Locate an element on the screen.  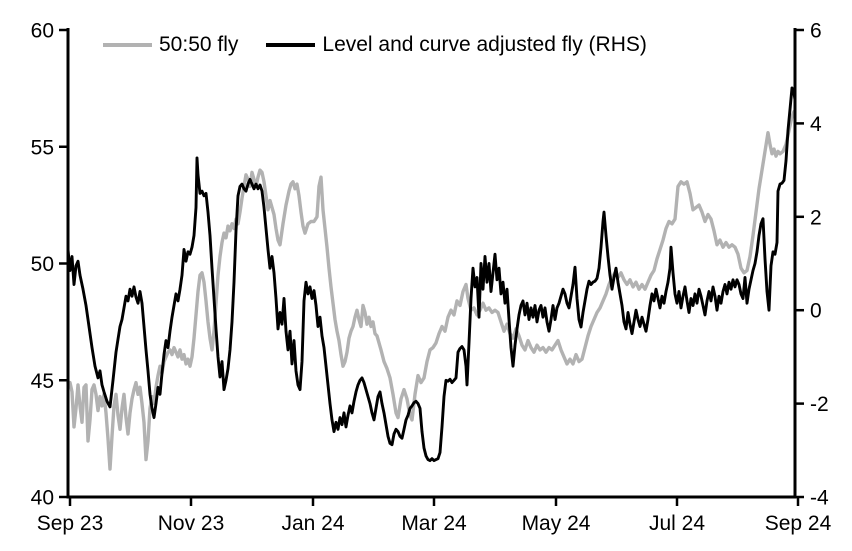
x-tick-label: Jan 24 is located at coordinates (312, 523).